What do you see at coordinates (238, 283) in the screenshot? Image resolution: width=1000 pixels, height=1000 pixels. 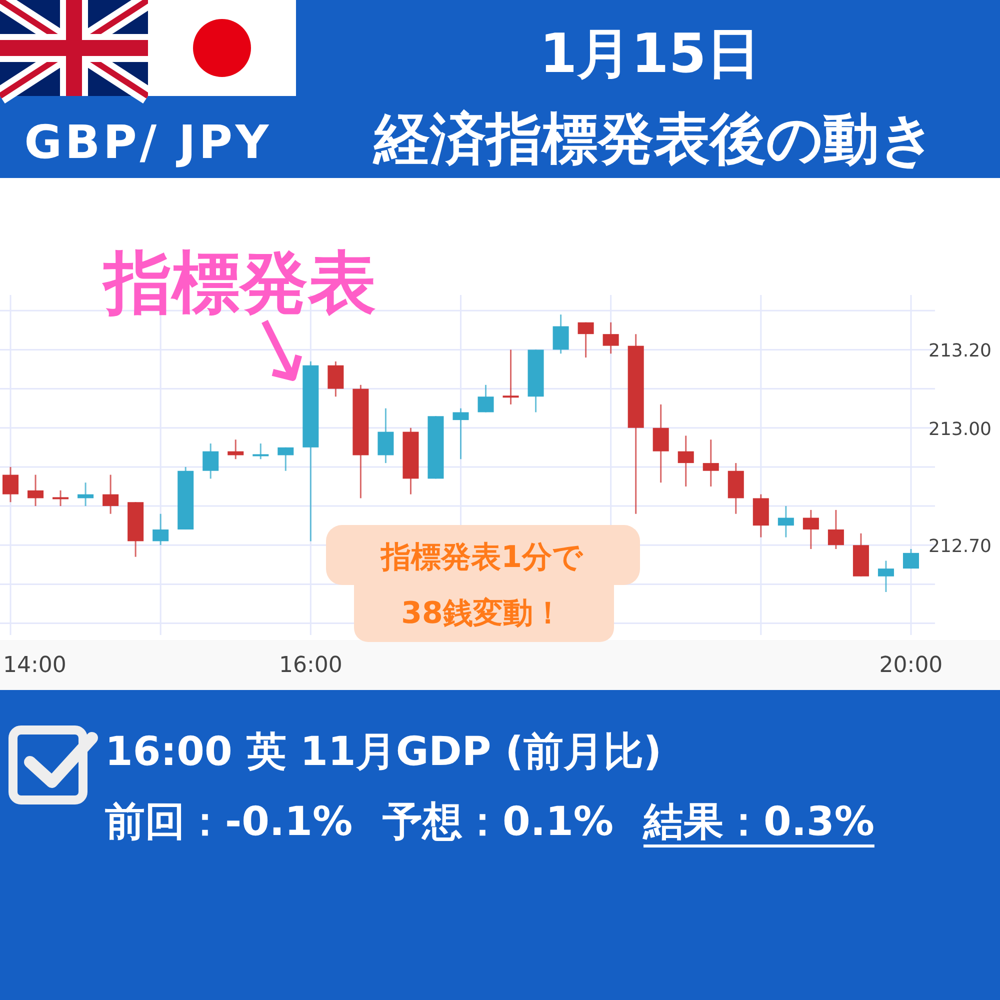 I see `annotation: 指標発表` at bounding box center [238, 283].